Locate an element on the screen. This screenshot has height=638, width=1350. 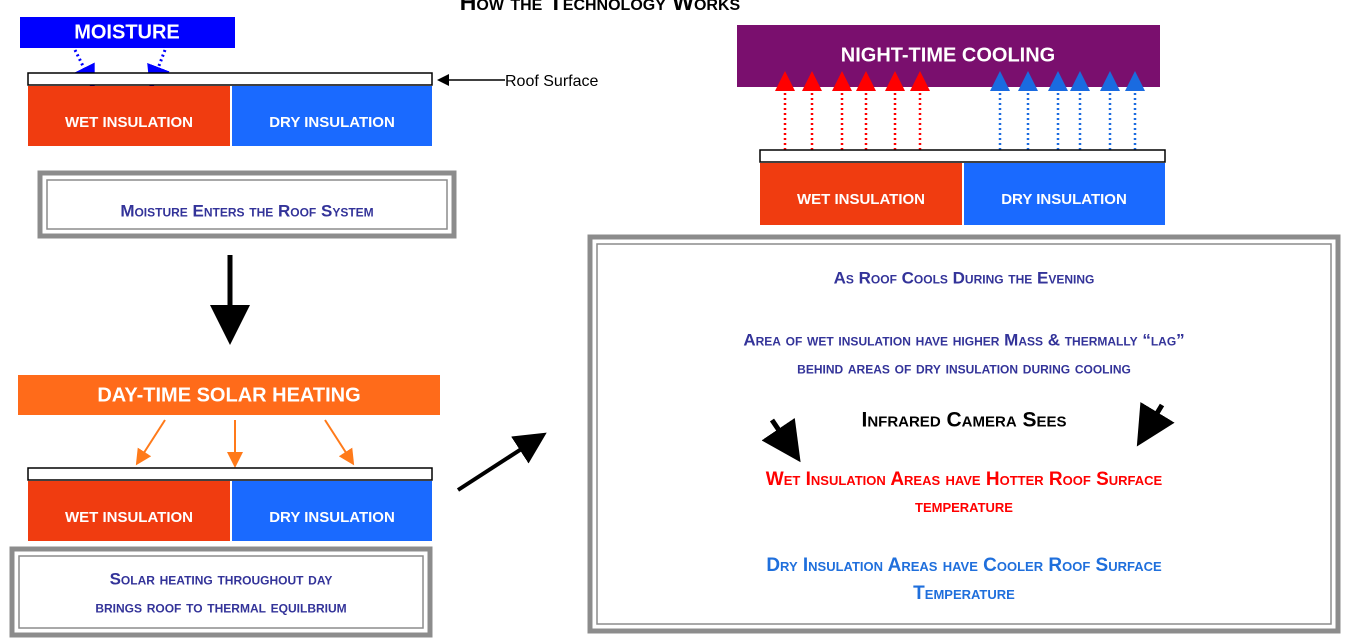
caption: brings roof to thermal equilbrium is located at coordinates (220, 606).